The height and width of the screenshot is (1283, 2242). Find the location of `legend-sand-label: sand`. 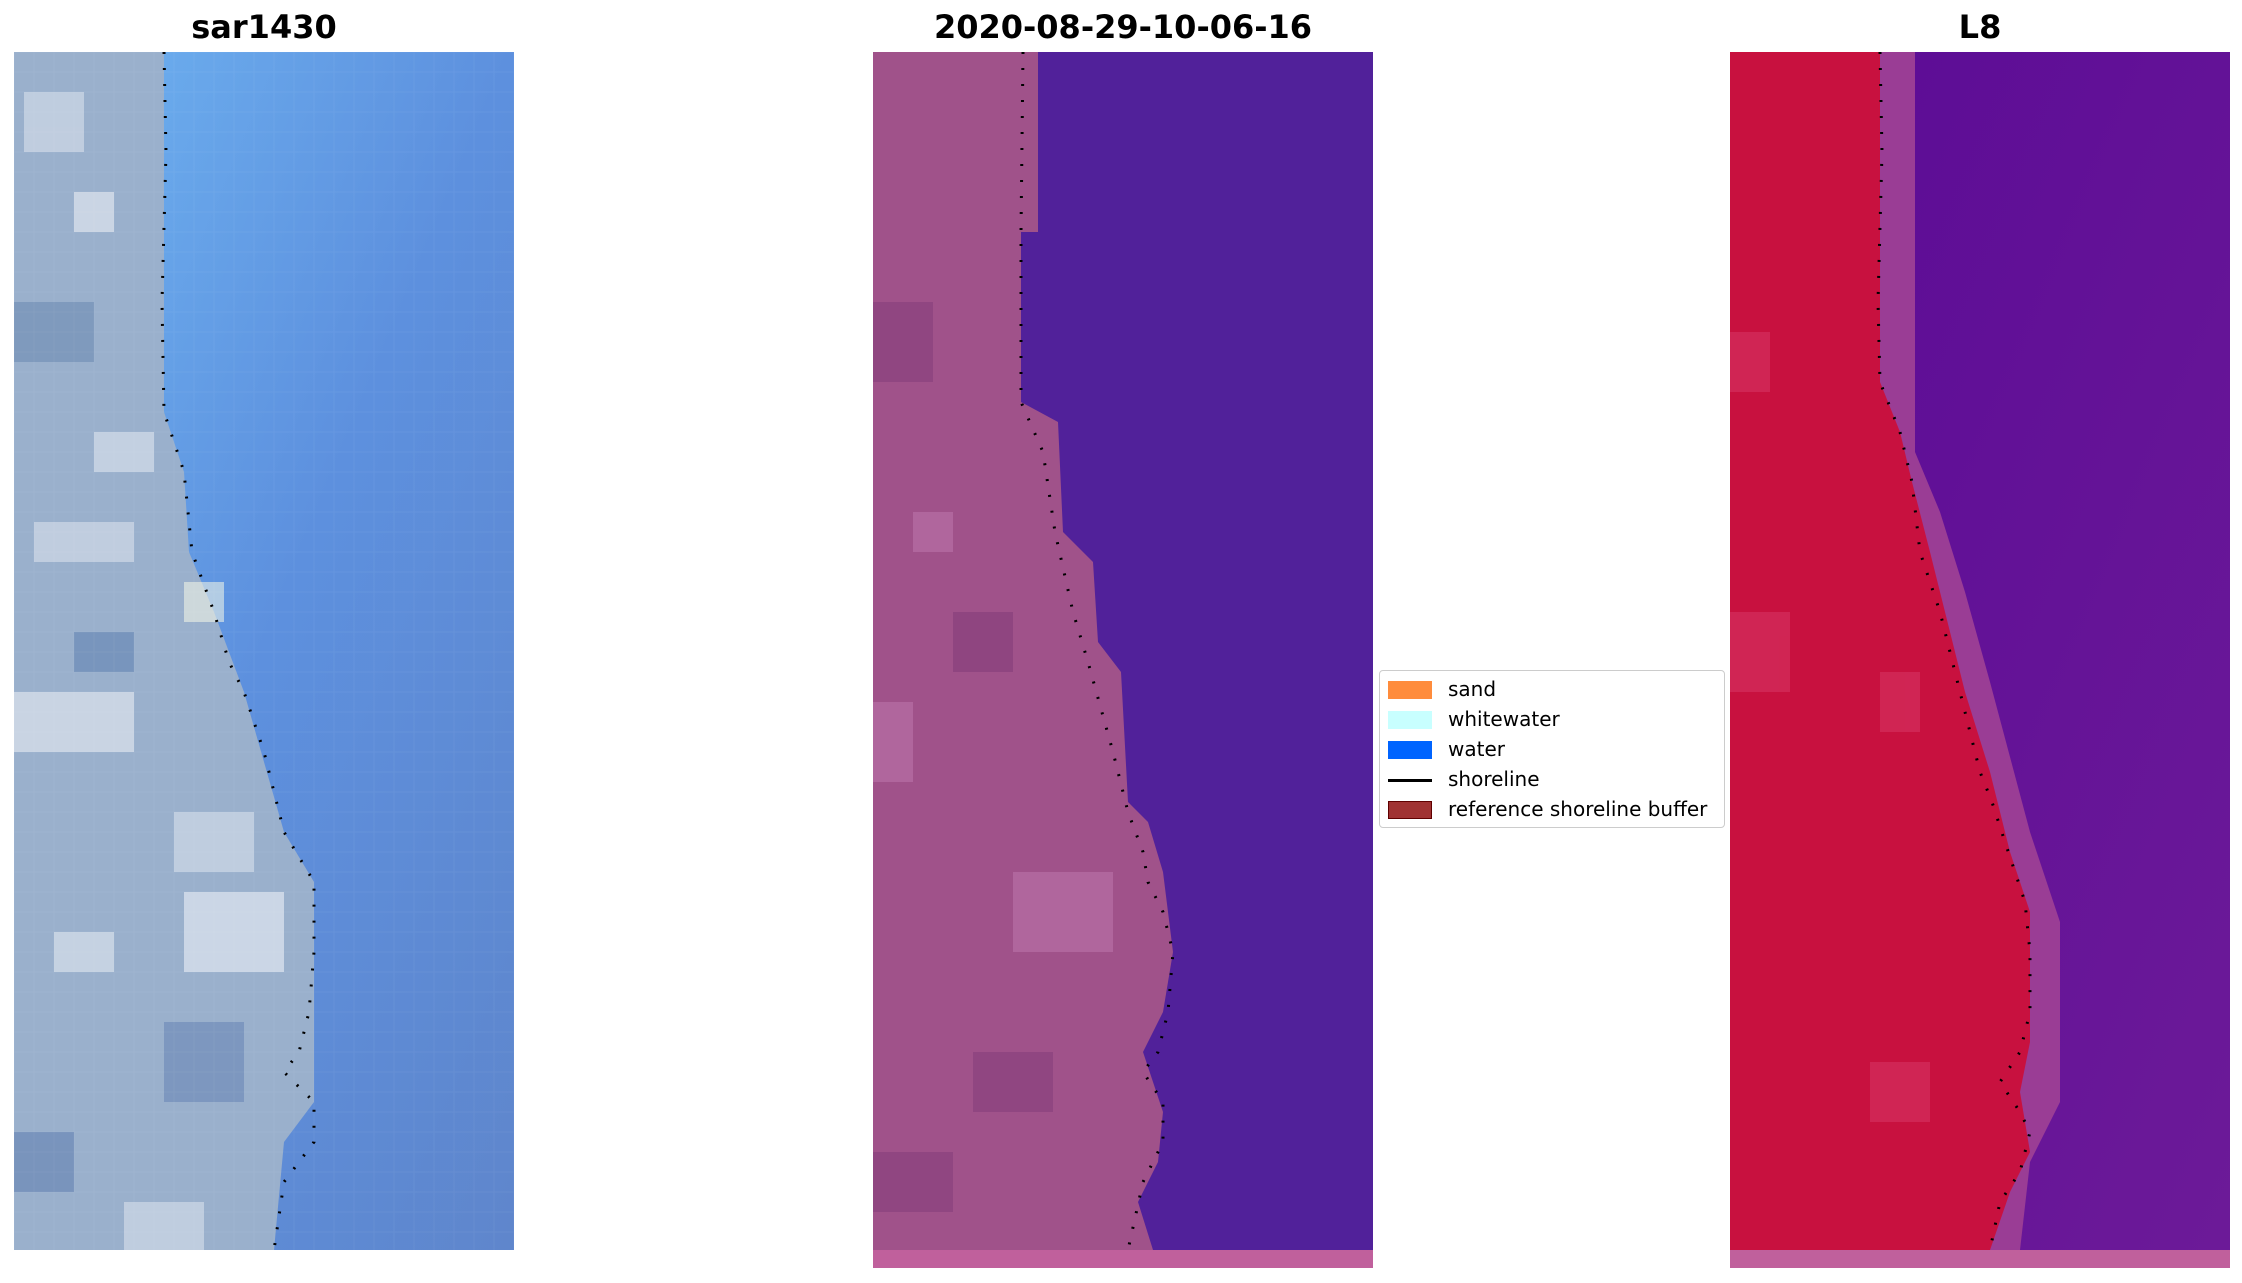

legend-sand-label: sand is located at coordinates (1472, 689).